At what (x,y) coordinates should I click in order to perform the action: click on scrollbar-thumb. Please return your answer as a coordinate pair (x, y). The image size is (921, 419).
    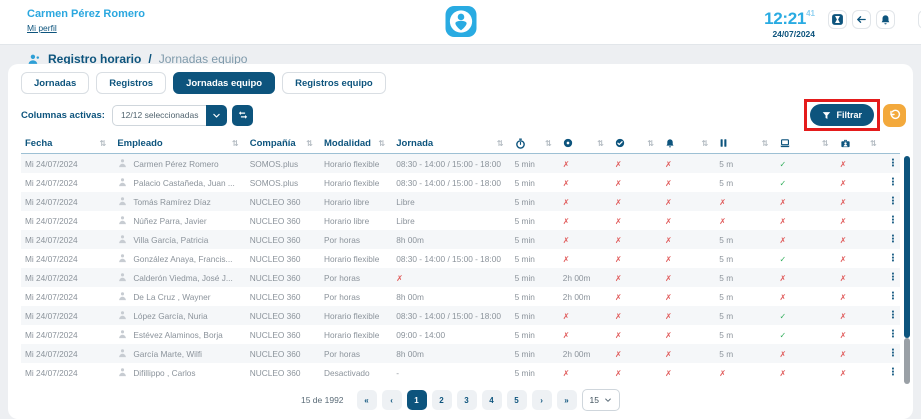
    Looking at the image, I should click on (907, 247).